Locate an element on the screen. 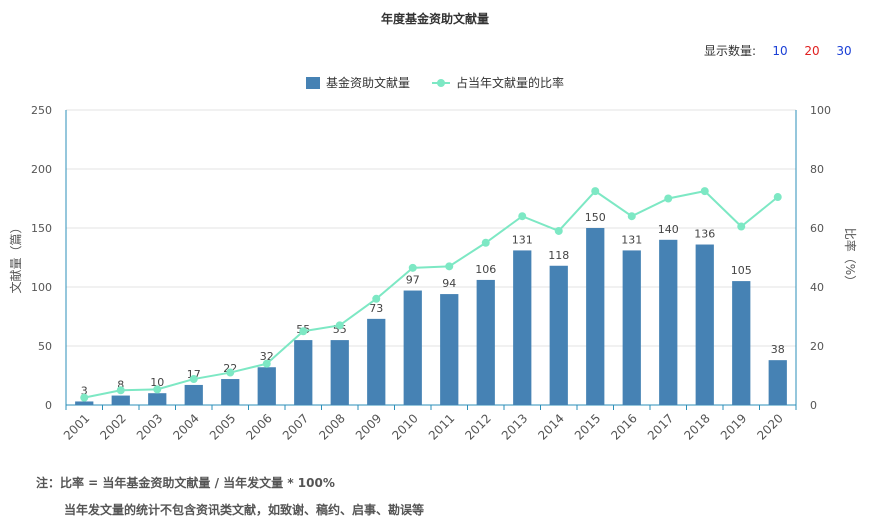  x-tick-label: 2005 is located at coordinates (222, 426).